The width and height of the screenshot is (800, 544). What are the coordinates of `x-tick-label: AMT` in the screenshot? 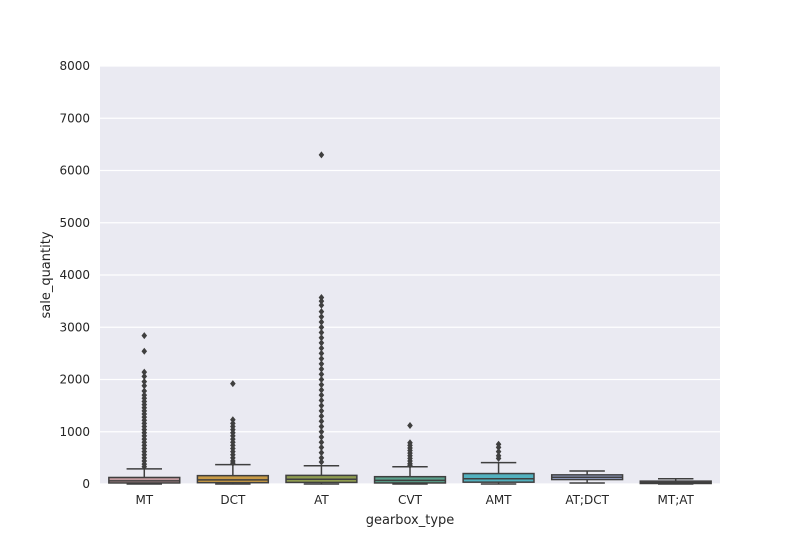 It's located at (499, 500).